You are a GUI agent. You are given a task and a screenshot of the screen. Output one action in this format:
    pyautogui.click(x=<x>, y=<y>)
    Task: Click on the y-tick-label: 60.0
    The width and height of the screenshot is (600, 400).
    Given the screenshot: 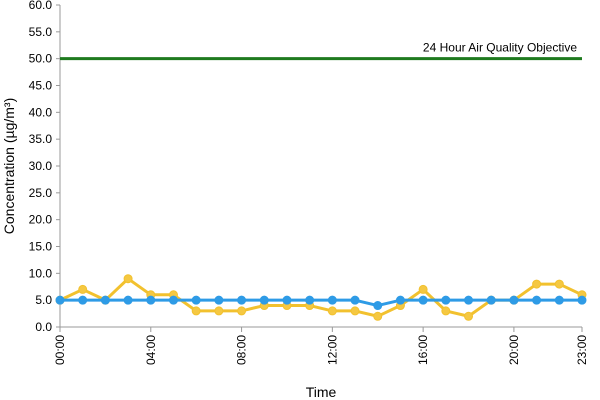 What is the action you would take?
    pyautogui.click(x=41, y=6)
    